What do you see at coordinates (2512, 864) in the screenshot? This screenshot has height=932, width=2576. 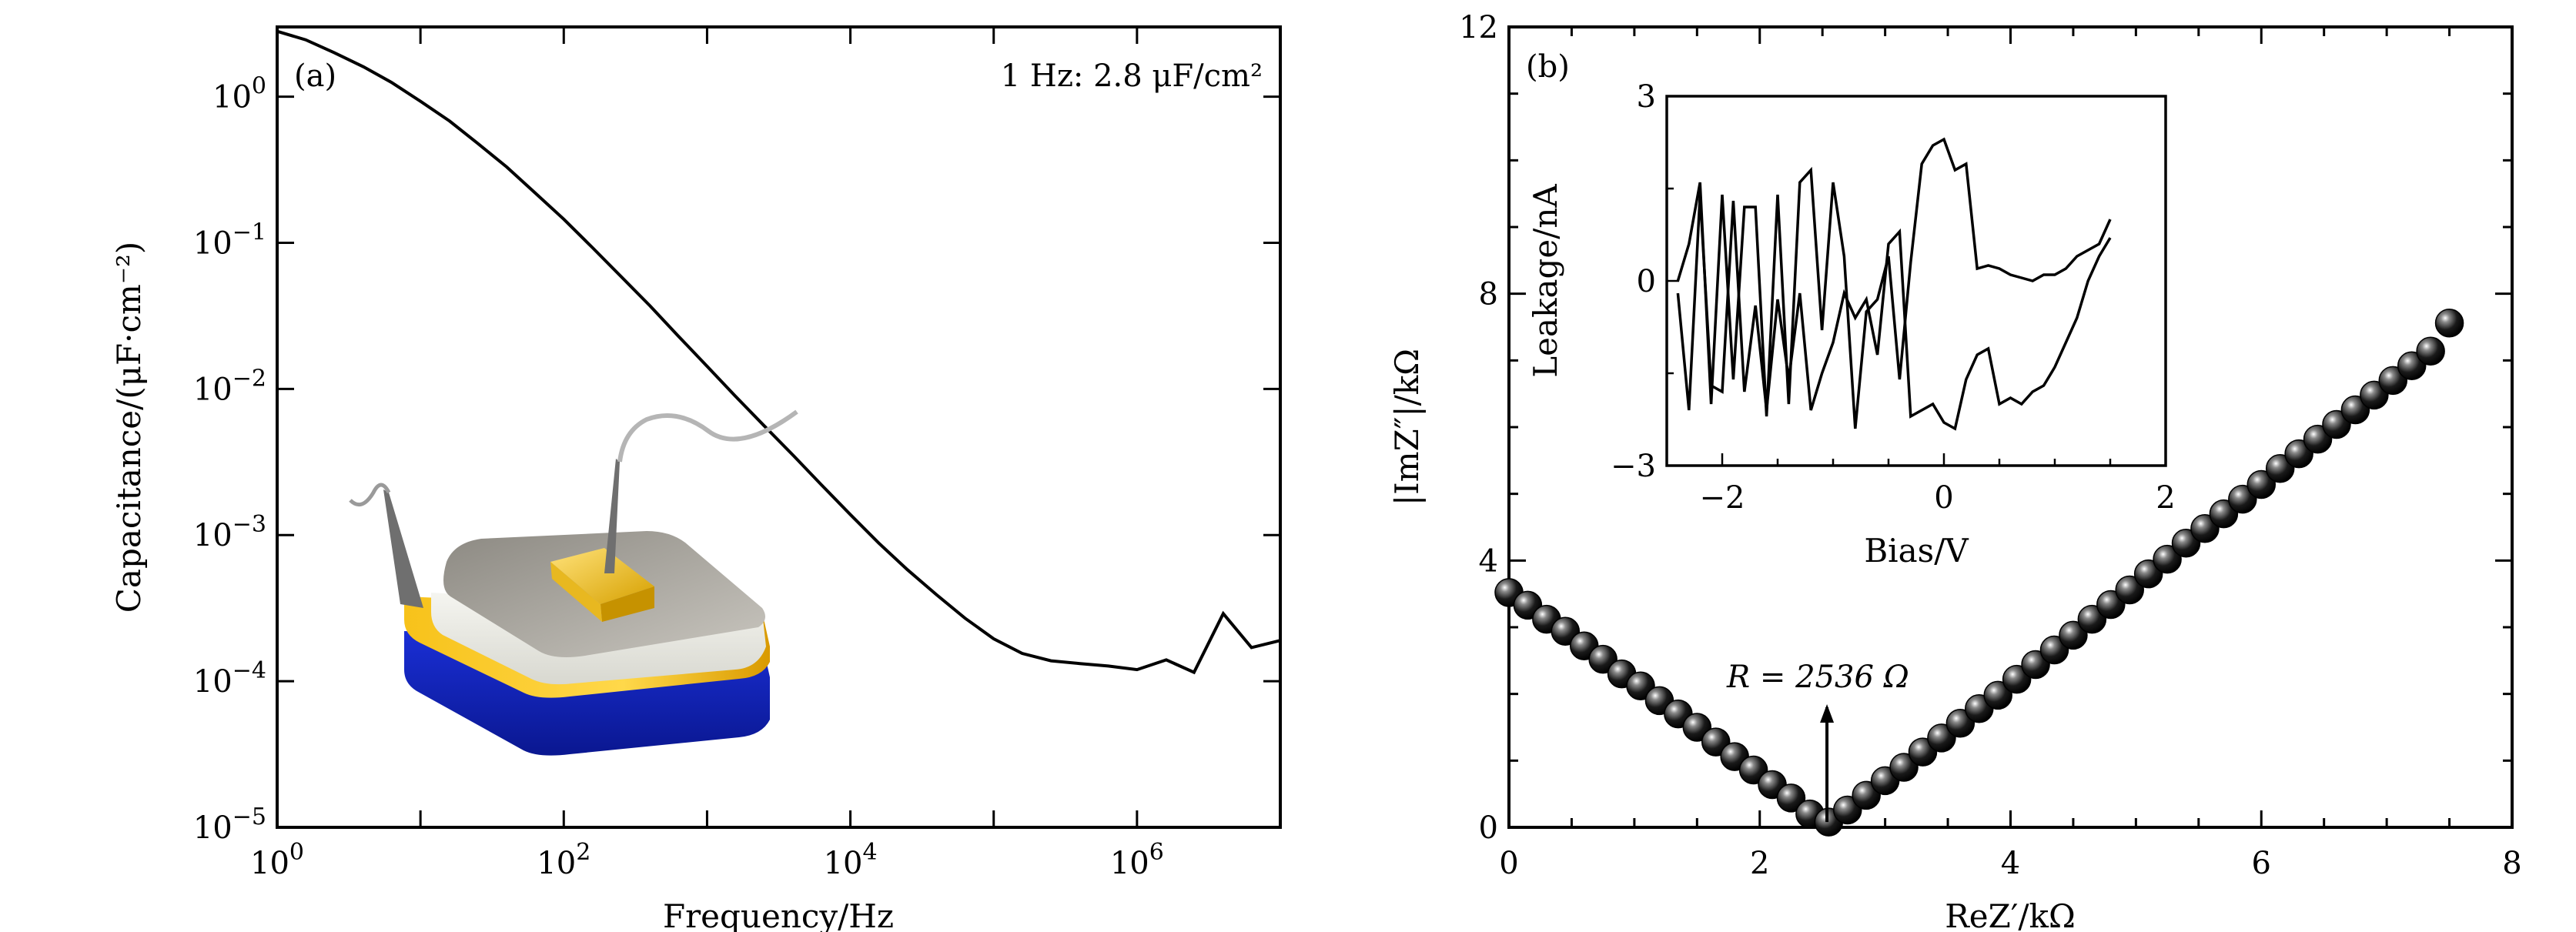 I see `x-tick-label: 8` at bounding box center [2512, 864].